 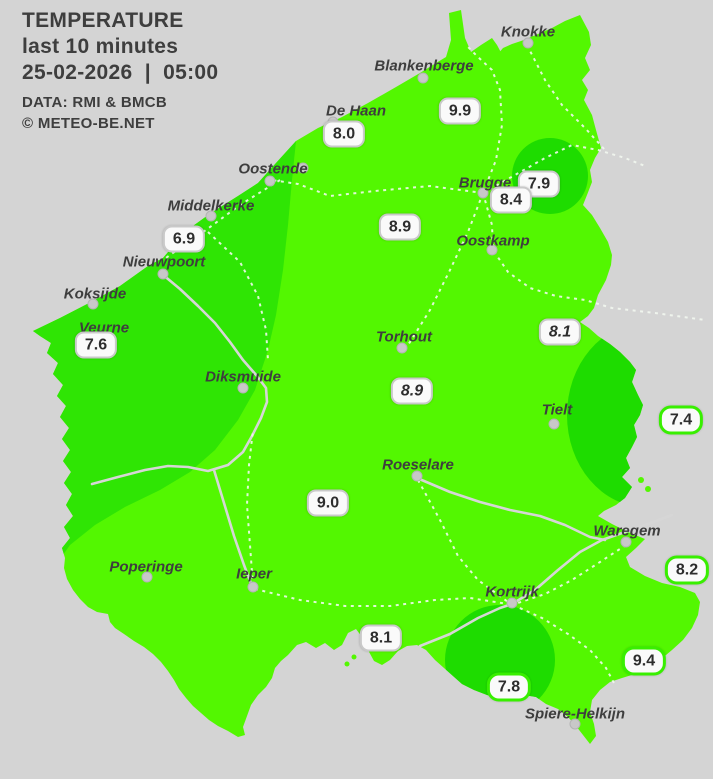 What do you see at coordinates (497, 572) in the screenshot?
I see `border-islands` at bounding box center [497, 572].